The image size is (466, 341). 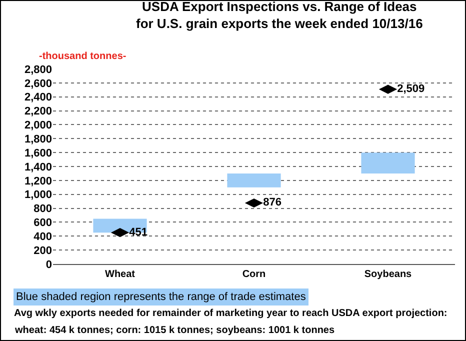 I want to click on y-tick-label: 2,800, so click(x=38, y=70).